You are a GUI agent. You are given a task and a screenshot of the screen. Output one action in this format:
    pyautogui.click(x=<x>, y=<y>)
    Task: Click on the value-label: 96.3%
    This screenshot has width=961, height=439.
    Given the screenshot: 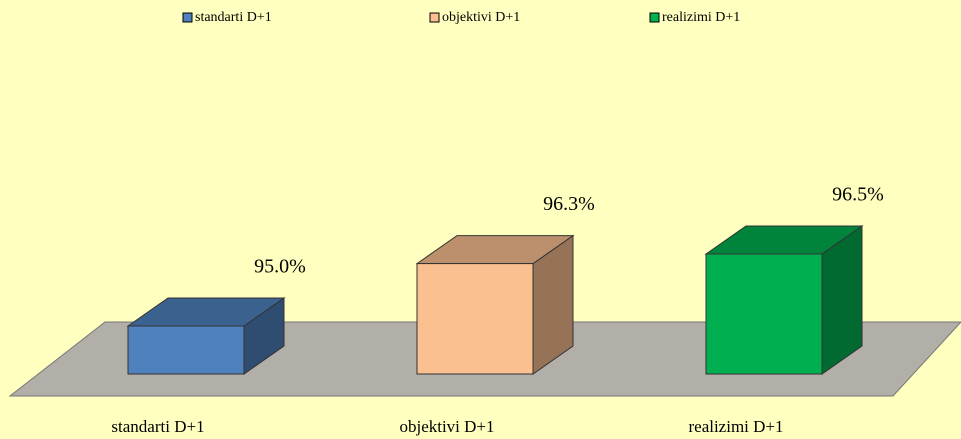 What is the action you would take?
    pyautogui.click(x=569, y=204)
    